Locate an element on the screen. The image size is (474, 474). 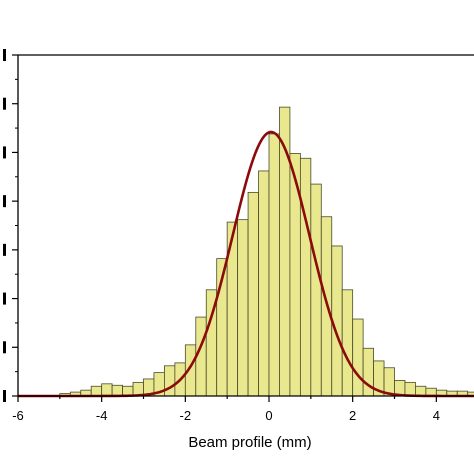
x-tick-label: 0 is located at coordinates (268, 415).